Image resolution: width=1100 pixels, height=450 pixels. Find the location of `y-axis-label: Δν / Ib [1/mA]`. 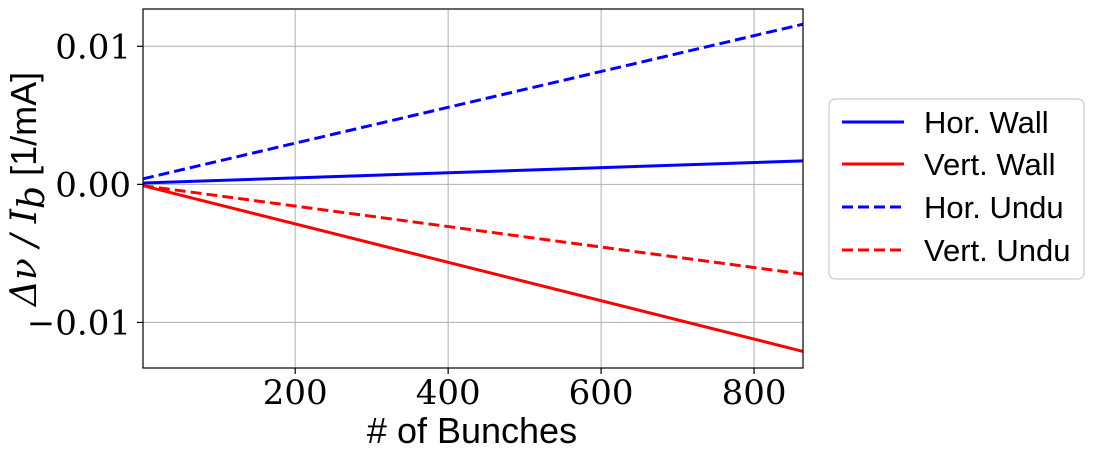

y-axis-label: Δν / Ib [1/mA] is located at coordinates (28, 190).